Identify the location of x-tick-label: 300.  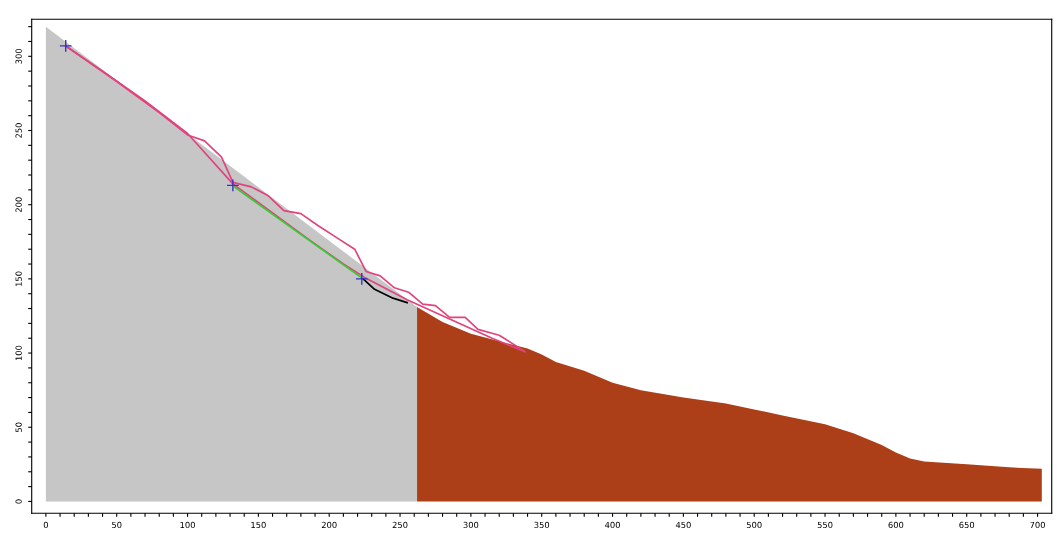
(471, 525).